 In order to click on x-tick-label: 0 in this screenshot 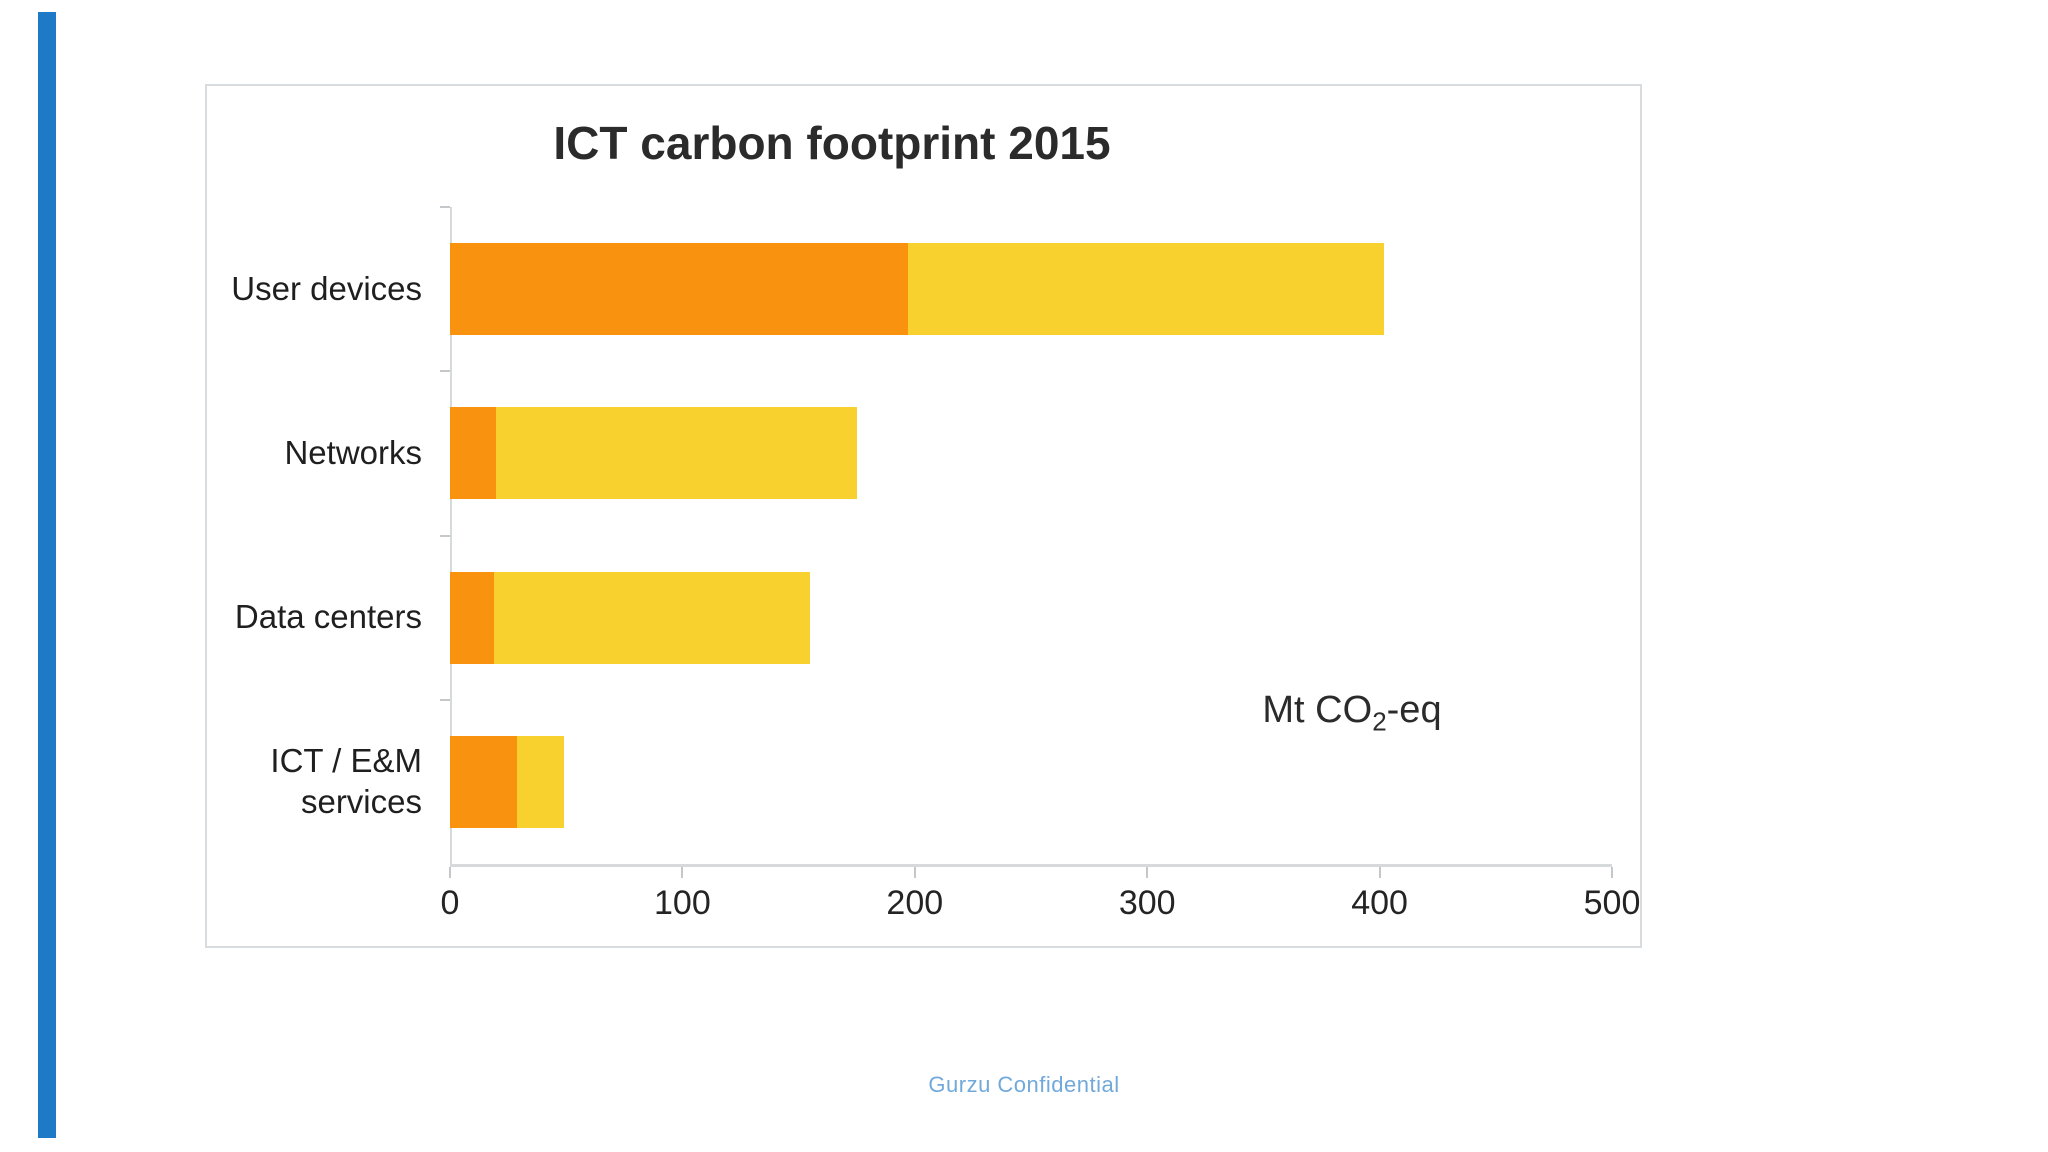, I will do `click(450, 903)`.